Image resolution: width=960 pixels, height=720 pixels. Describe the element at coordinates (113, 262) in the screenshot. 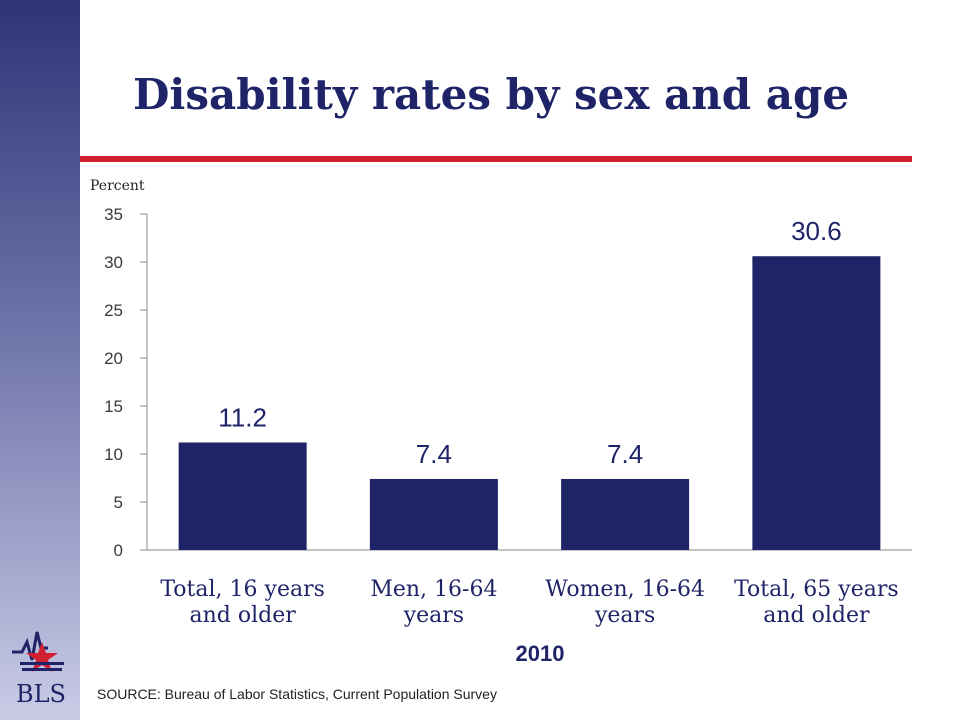

I see `y-tick-label: 30` at that location.